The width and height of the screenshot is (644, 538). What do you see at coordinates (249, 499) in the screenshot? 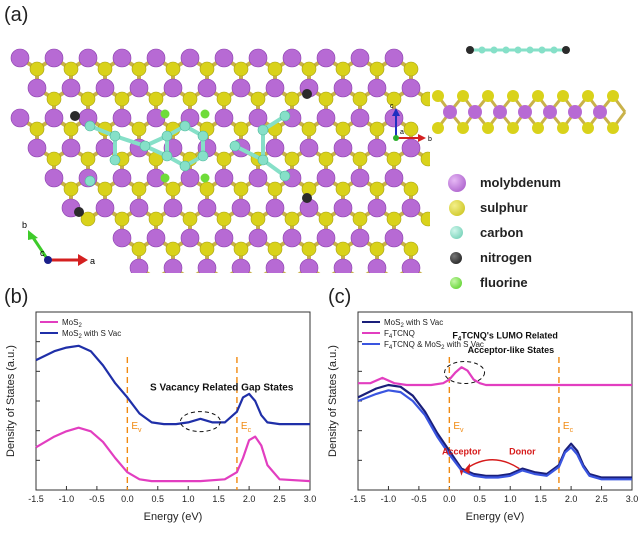
I see `x-tick-label: 2.0` at bounding box center [249, 499].